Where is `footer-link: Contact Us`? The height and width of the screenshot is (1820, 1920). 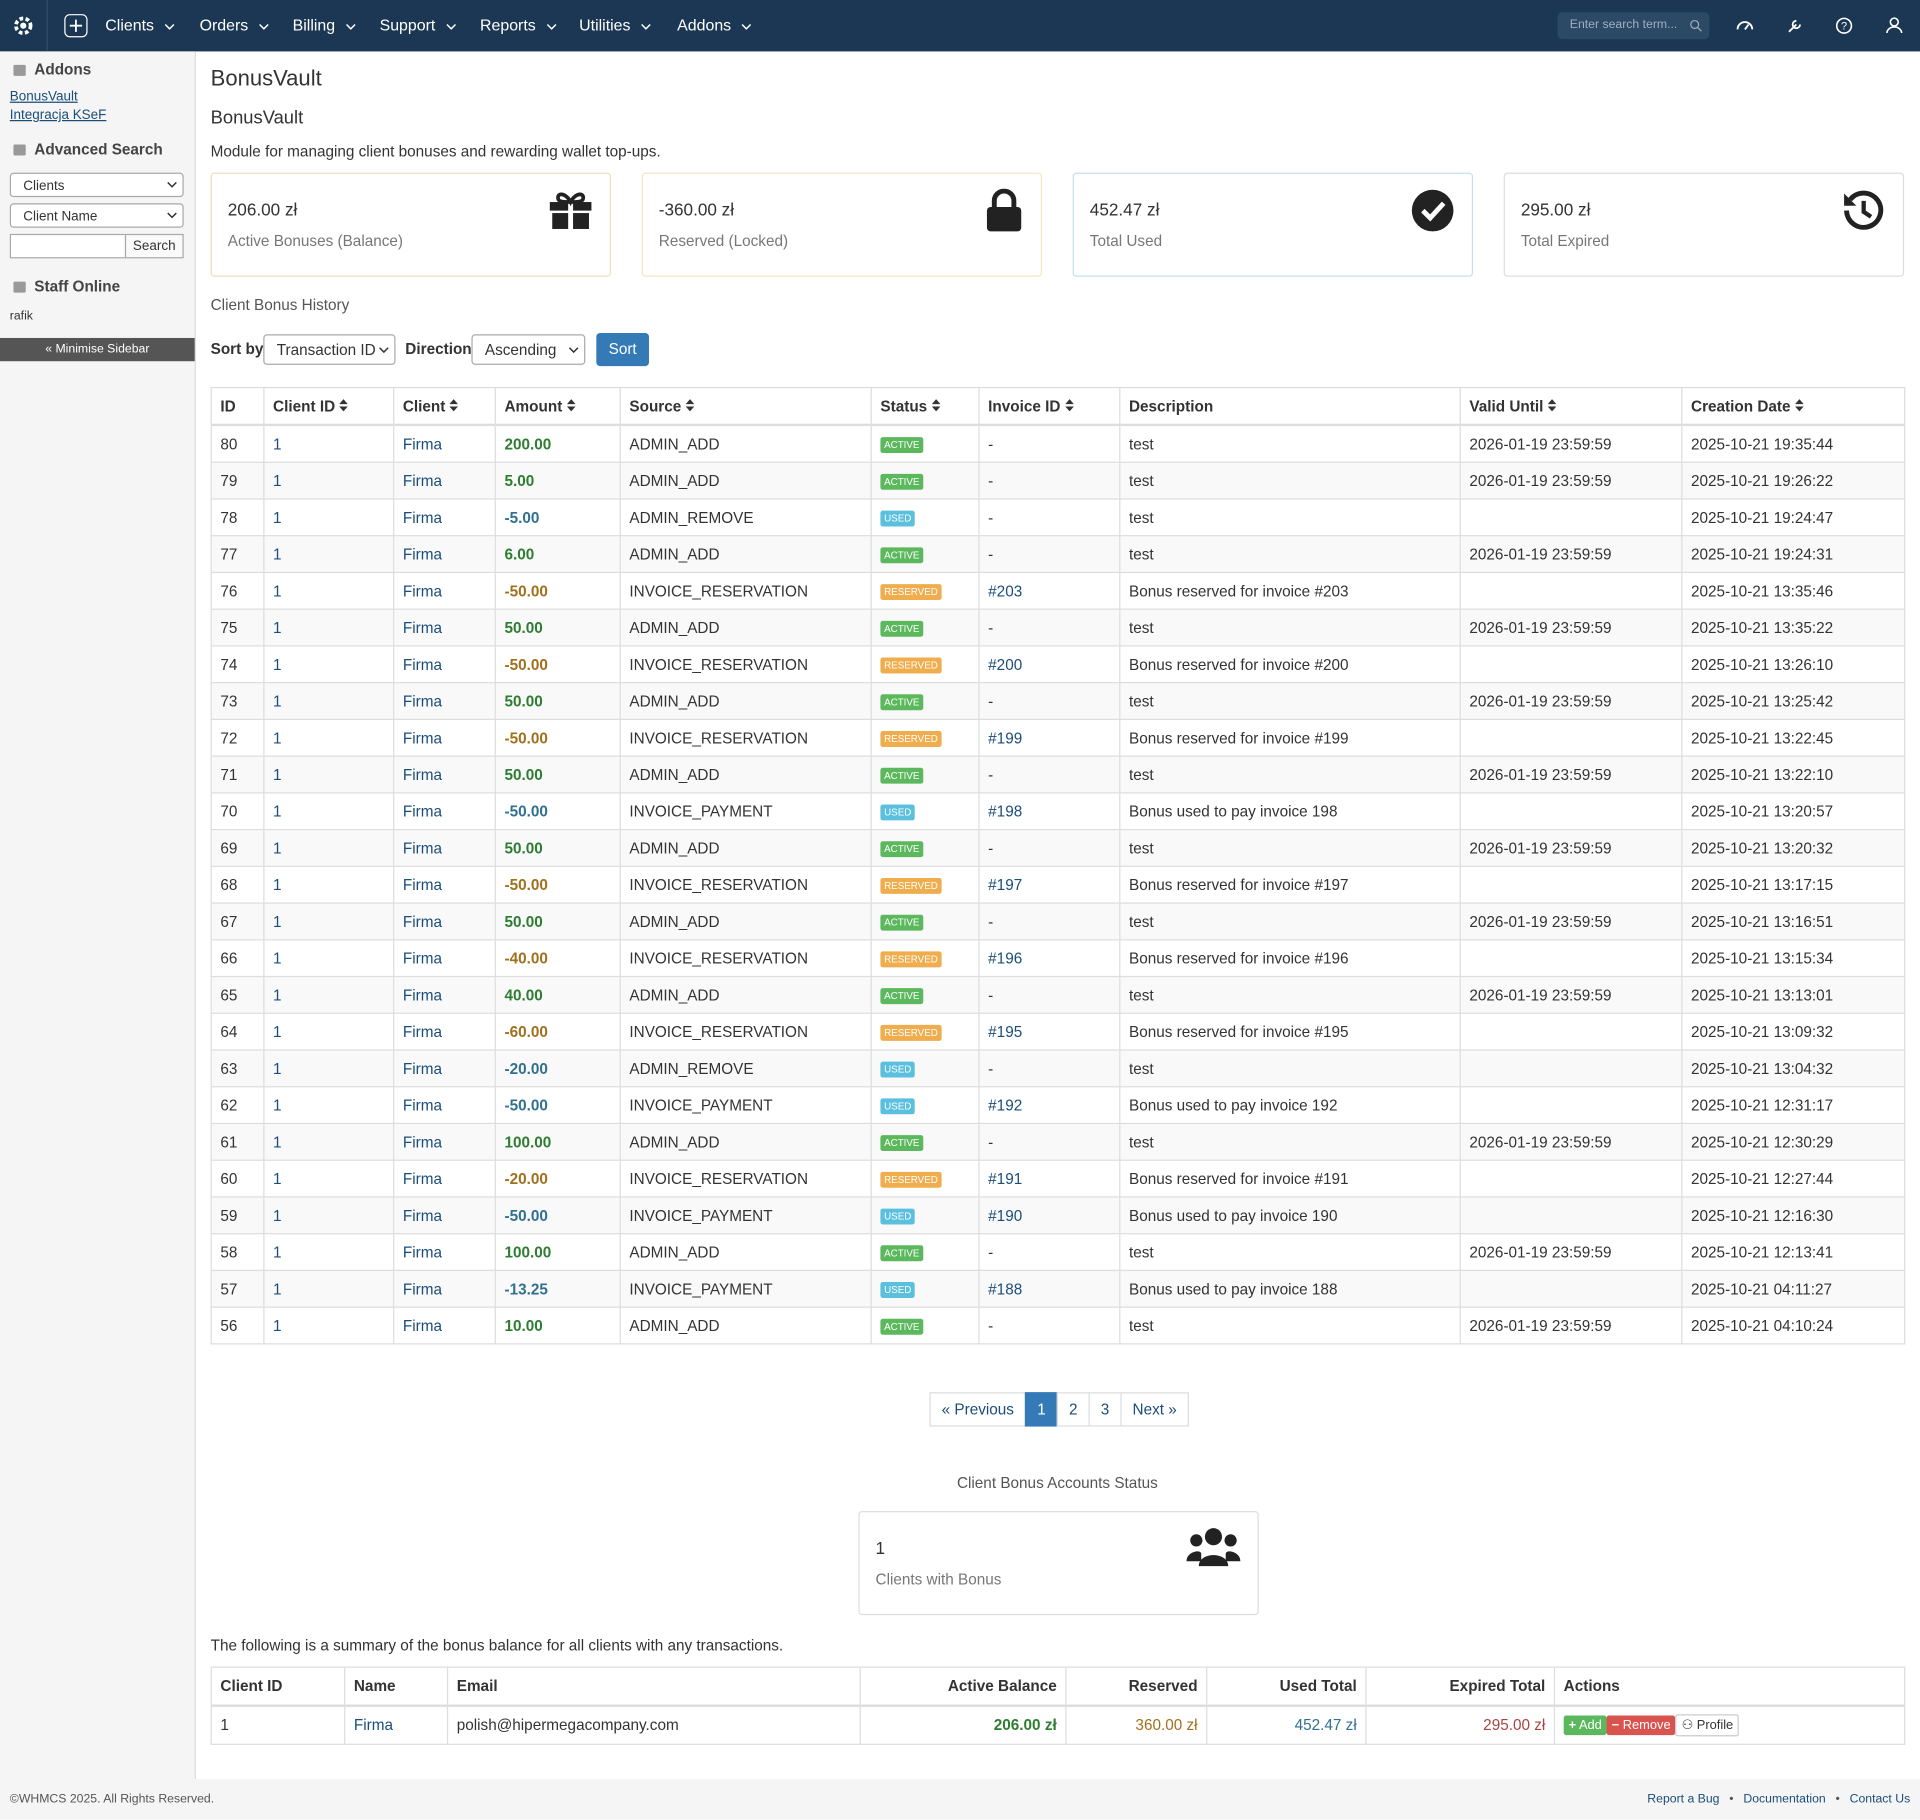 footer-link: Contact Us is located at coordinates (1880, 1799).